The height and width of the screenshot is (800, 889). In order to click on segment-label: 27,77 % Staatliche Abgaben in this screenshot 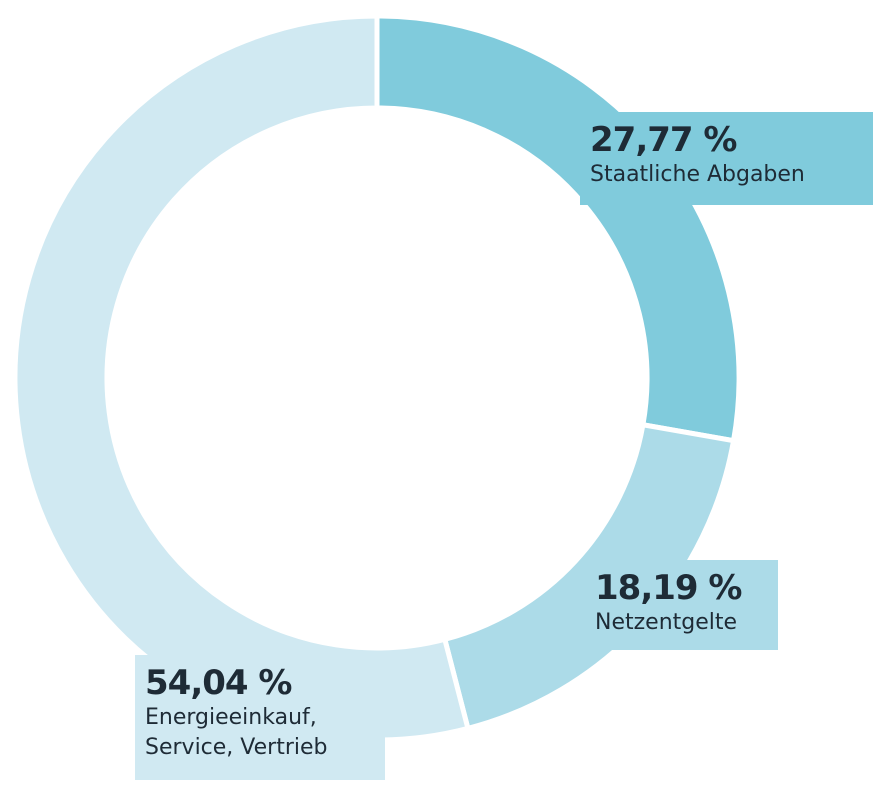, I will do `click(726, 158)`.